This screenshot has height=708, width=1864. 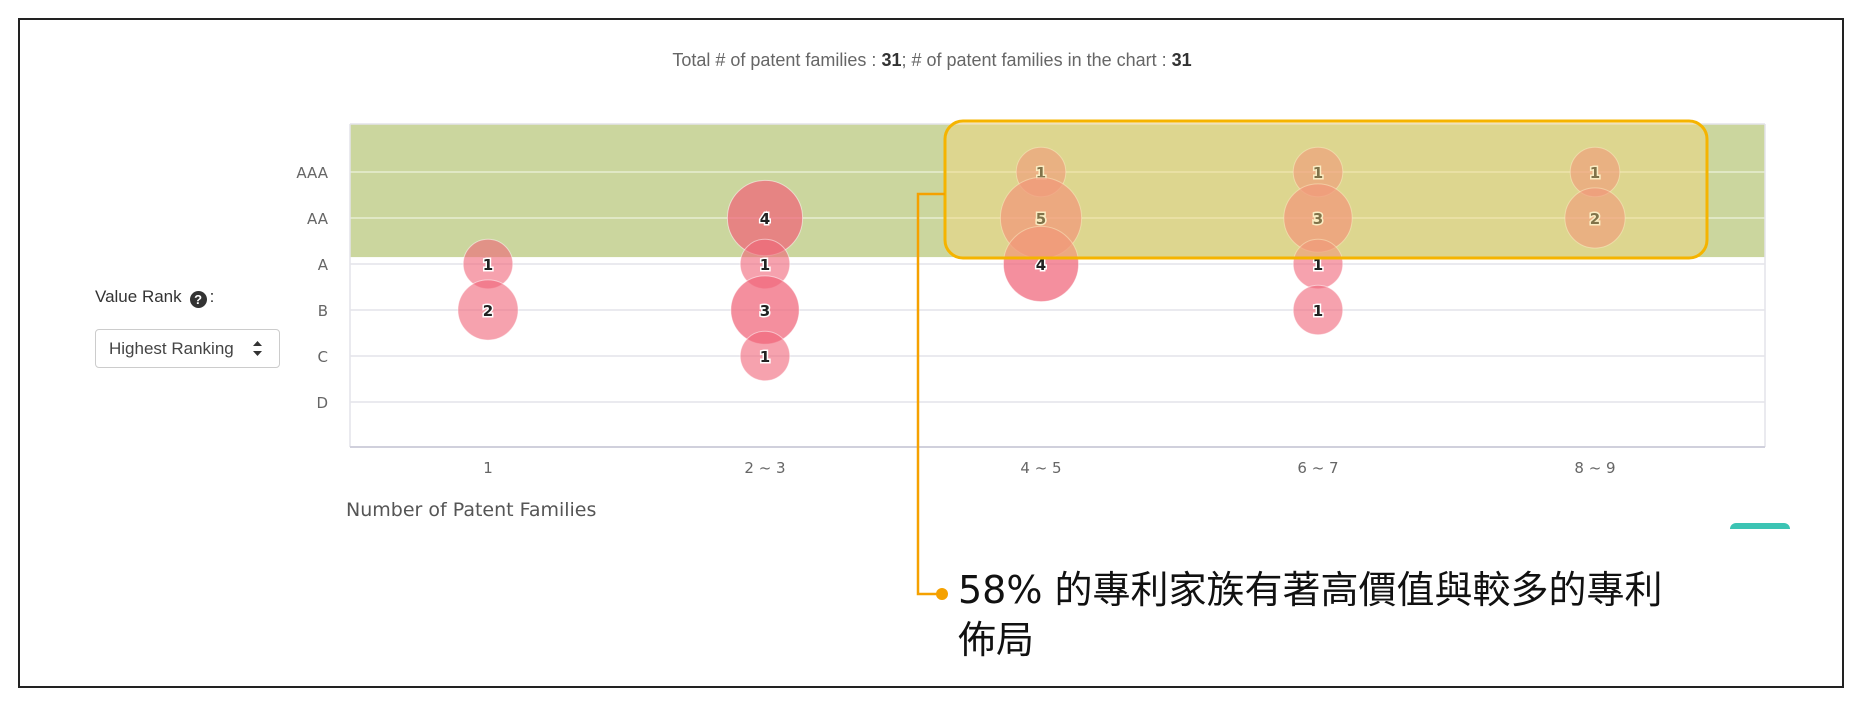 What do you see at coordinates (312, 173) in the screenshot?
I see `y-tick-label-aaa: AAA` at bounding box center [312, 173].